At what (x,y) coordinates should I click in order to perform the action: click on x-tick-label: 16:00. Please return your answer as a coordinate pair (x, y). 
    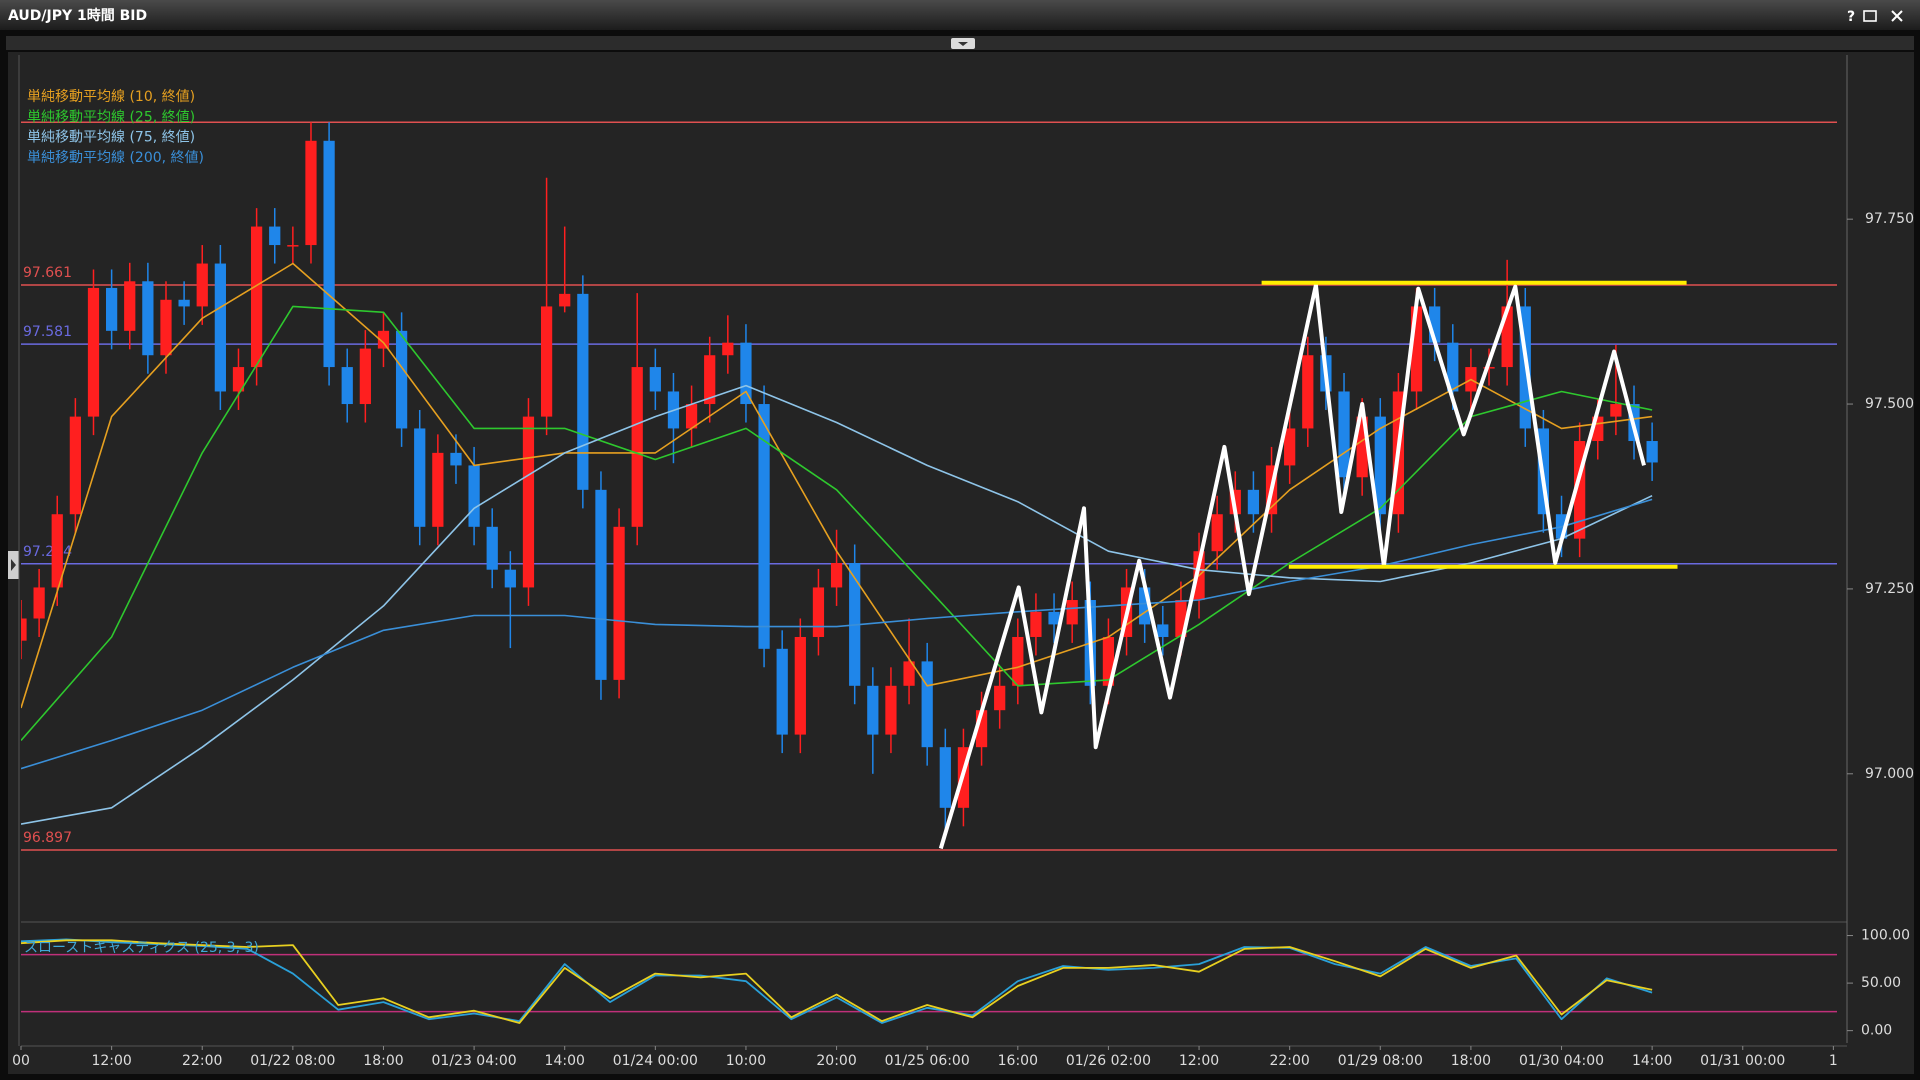
    Looking at the image, I should click on (1018, 1061).